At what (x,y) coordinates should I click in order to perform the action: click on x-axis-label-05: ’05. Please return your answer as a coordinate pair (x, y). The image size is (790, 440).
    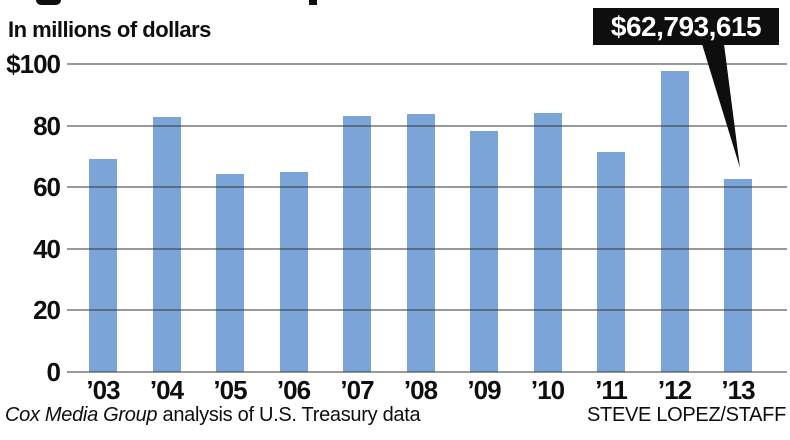
    Looking at the image, I should click on (230, 390).